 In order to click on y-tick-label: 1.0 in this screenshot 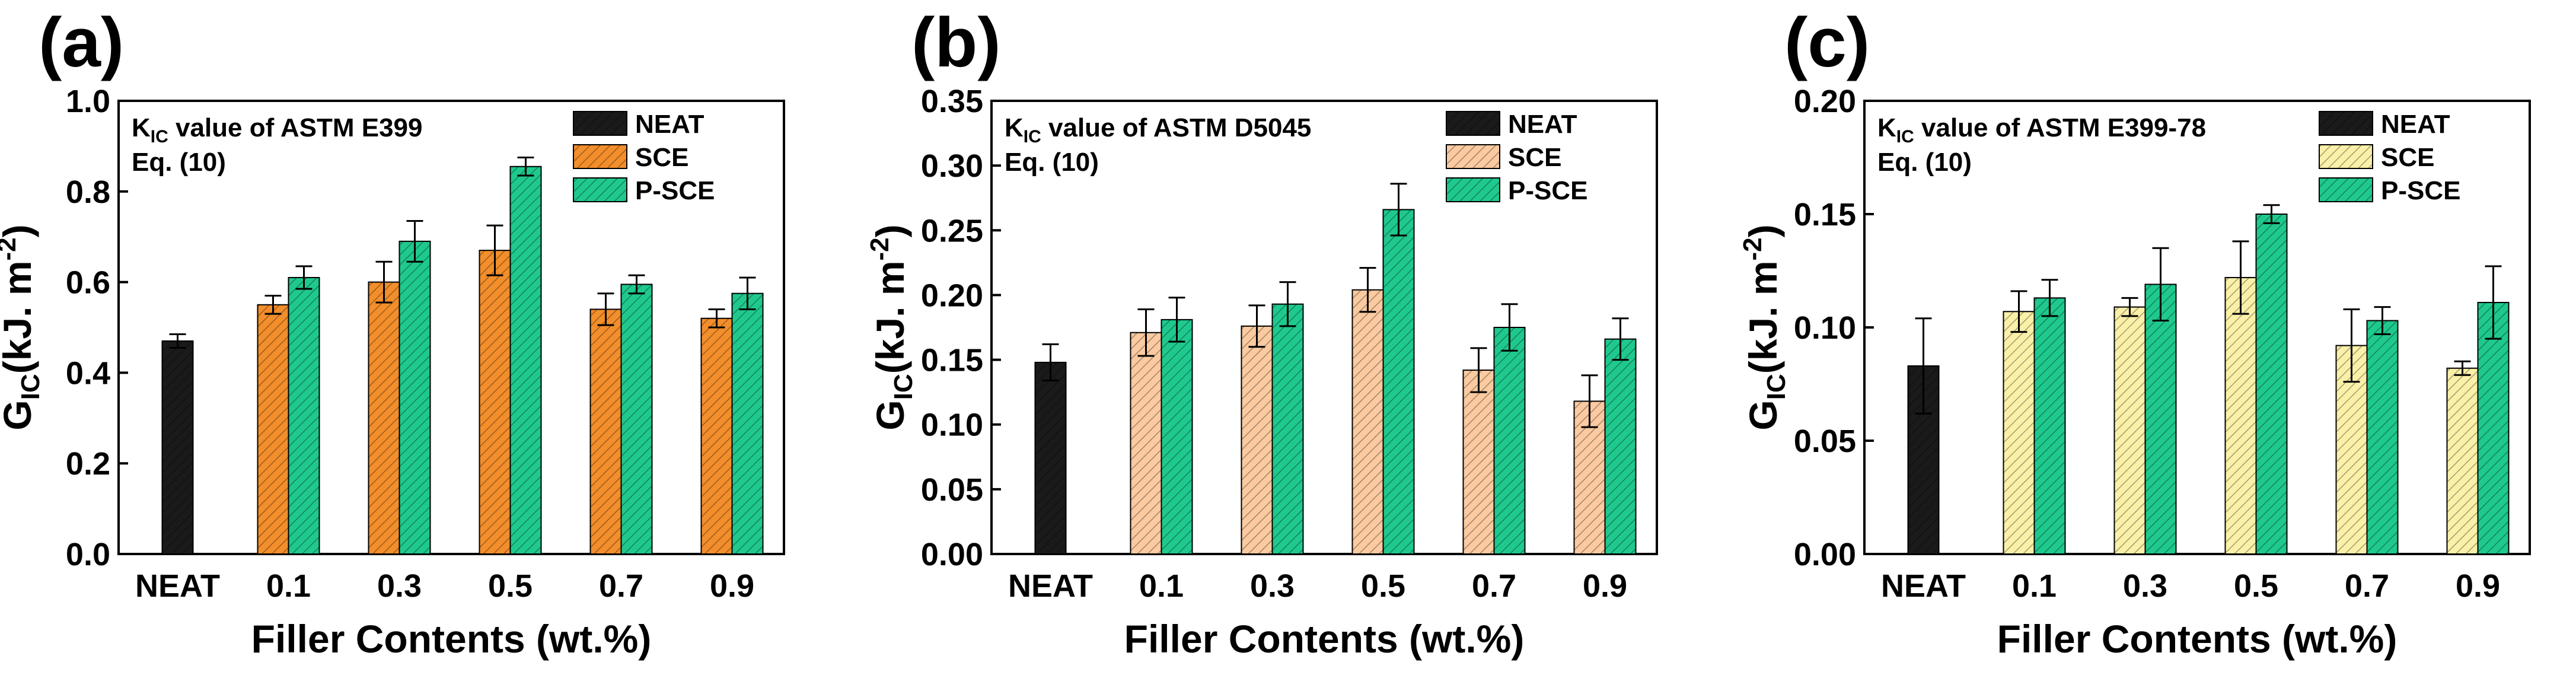, I will do `click(88, 101)`.